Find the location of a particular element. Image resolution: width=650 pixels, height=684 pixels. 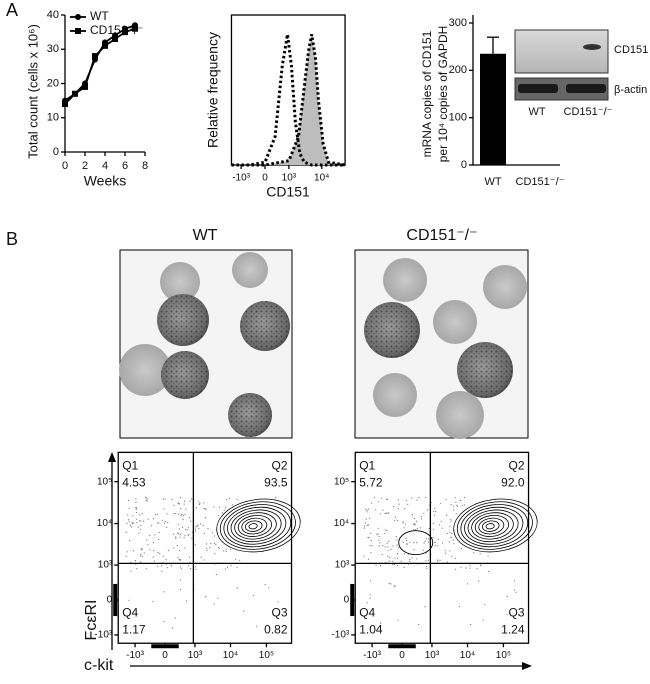

y-tick-label: 10 is located at coordinates (53, 118).